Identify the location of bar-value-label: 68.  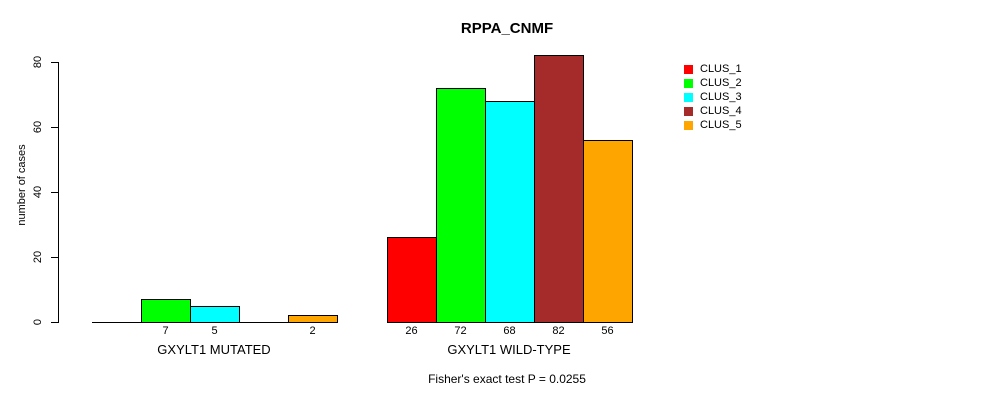
(509, 331).